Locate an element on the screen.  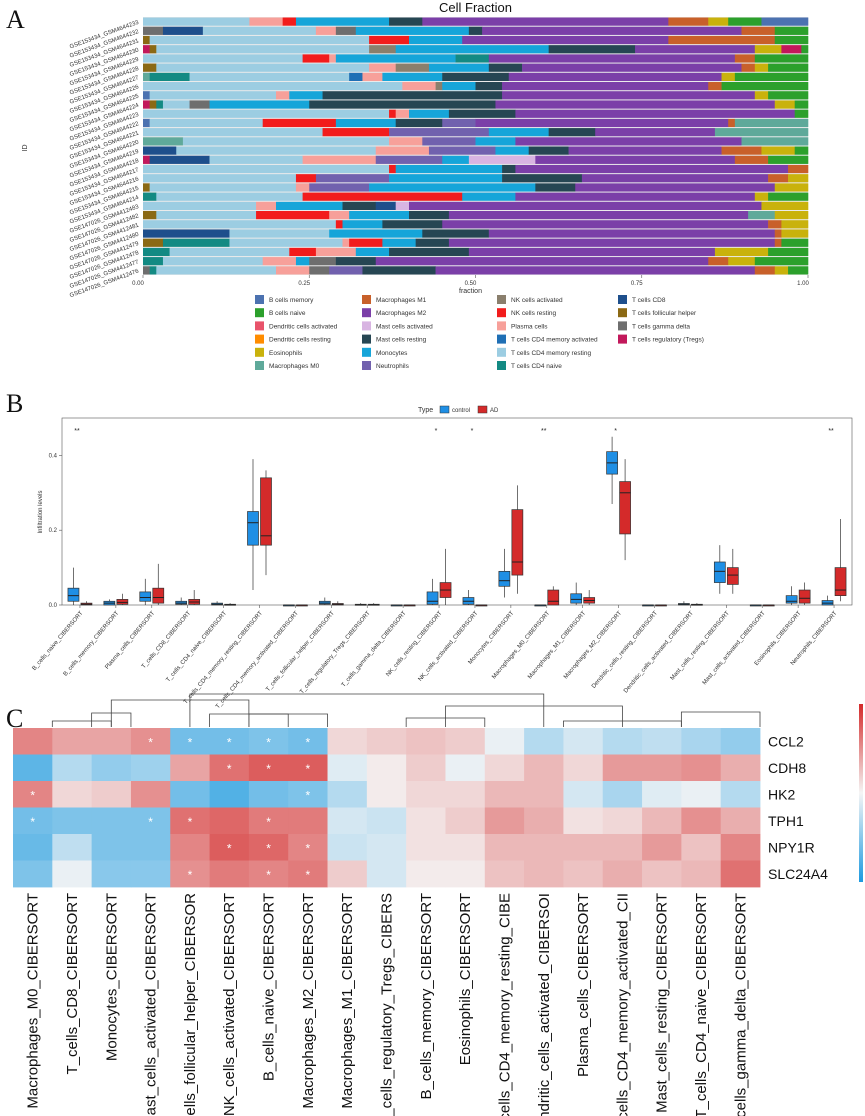
significance-mark: * is located at coordinates (472, 431).